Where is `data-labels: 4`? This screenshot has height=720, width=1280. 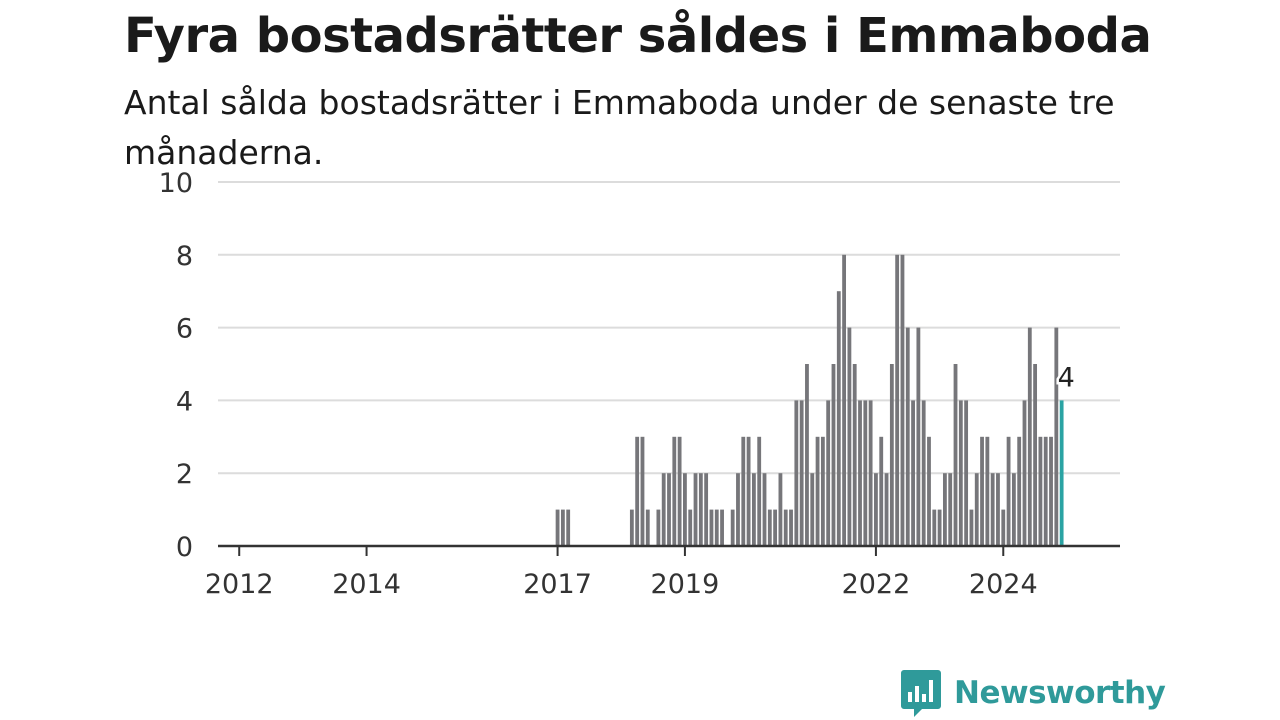 data-labels: 4 is located at coordinates (1066, 378).